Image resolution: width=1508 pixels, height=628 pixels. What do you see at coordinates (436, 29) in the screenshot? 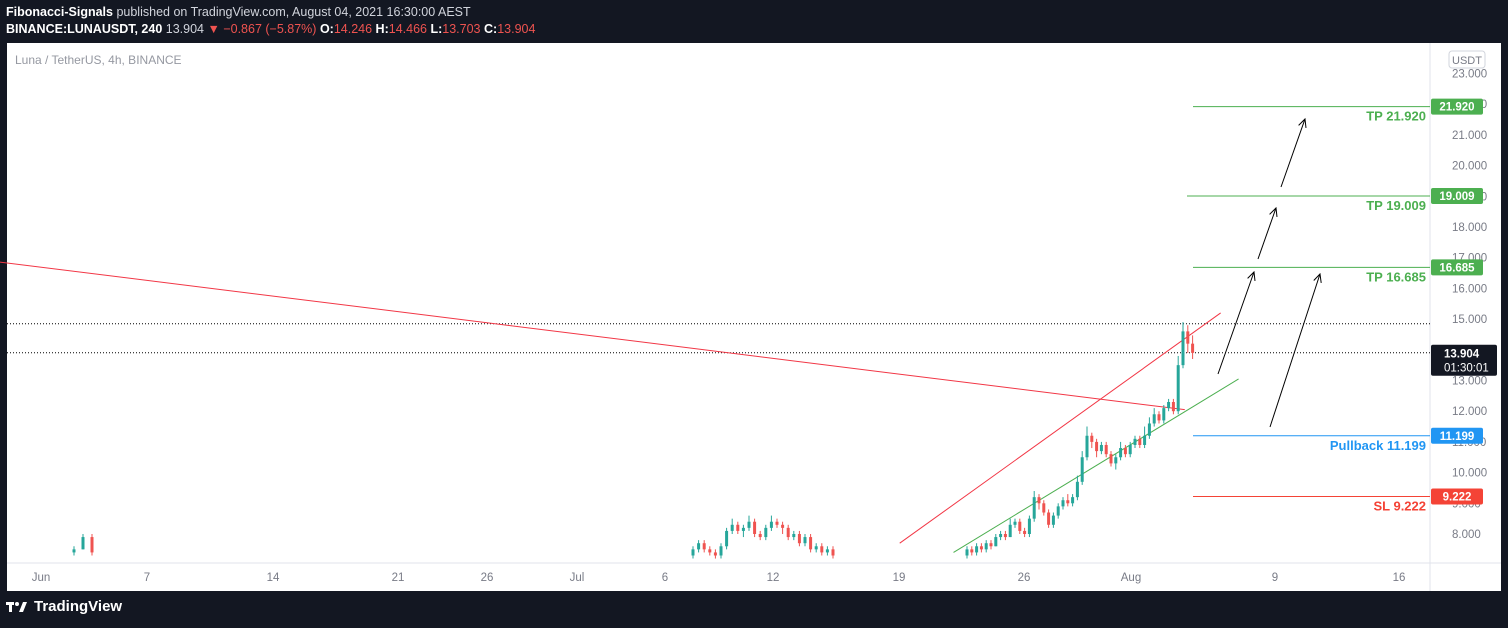
I see `low-label: L:` at bounding box center [436, 29].